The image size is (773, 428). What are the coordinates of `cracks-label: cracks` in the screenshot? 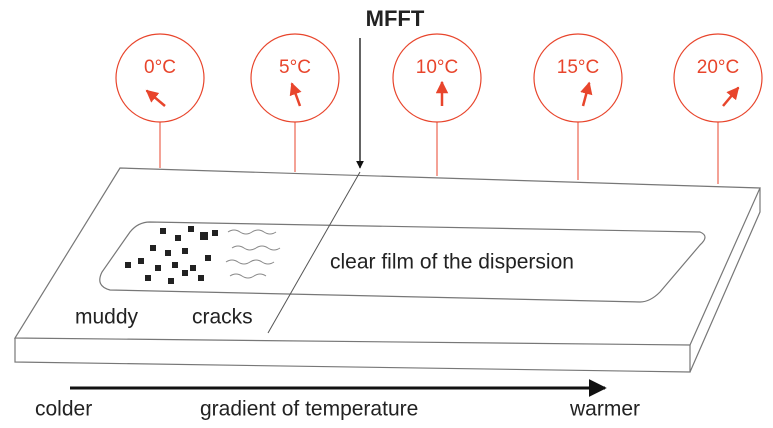 It's located at (222, 317).